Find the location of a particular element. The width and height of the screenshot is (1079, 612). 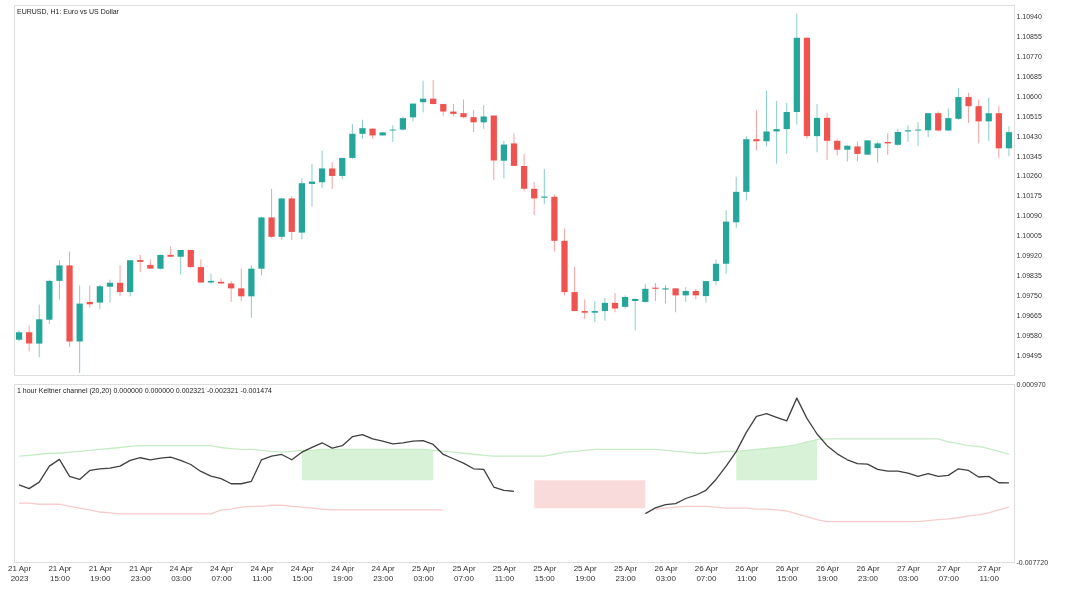

x-tick-label: 26 Apr 15:00 is located at coordinates (787, 573).